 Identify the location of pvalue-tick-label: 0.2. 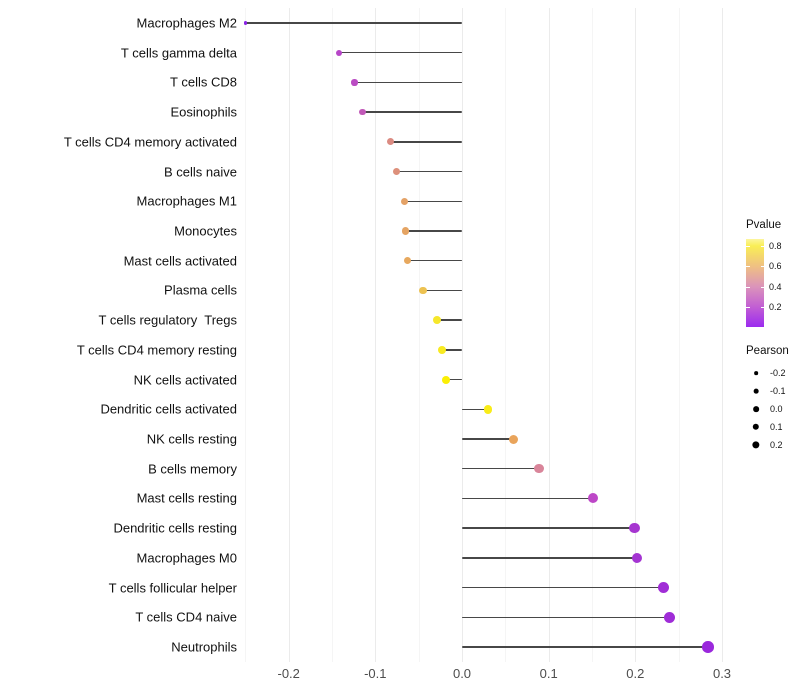
(775, 306).